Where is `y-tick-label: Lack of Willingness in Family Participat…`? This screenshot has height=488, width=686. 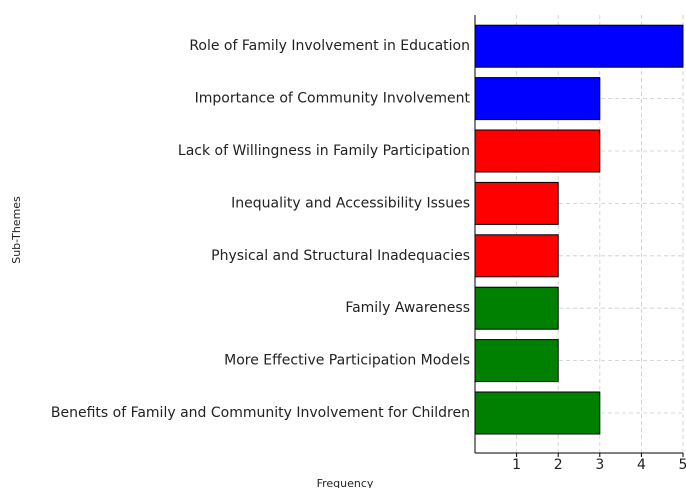
y-tick-label: Lack of Willingness in Family Participat… is located at coordinates (324, 151).